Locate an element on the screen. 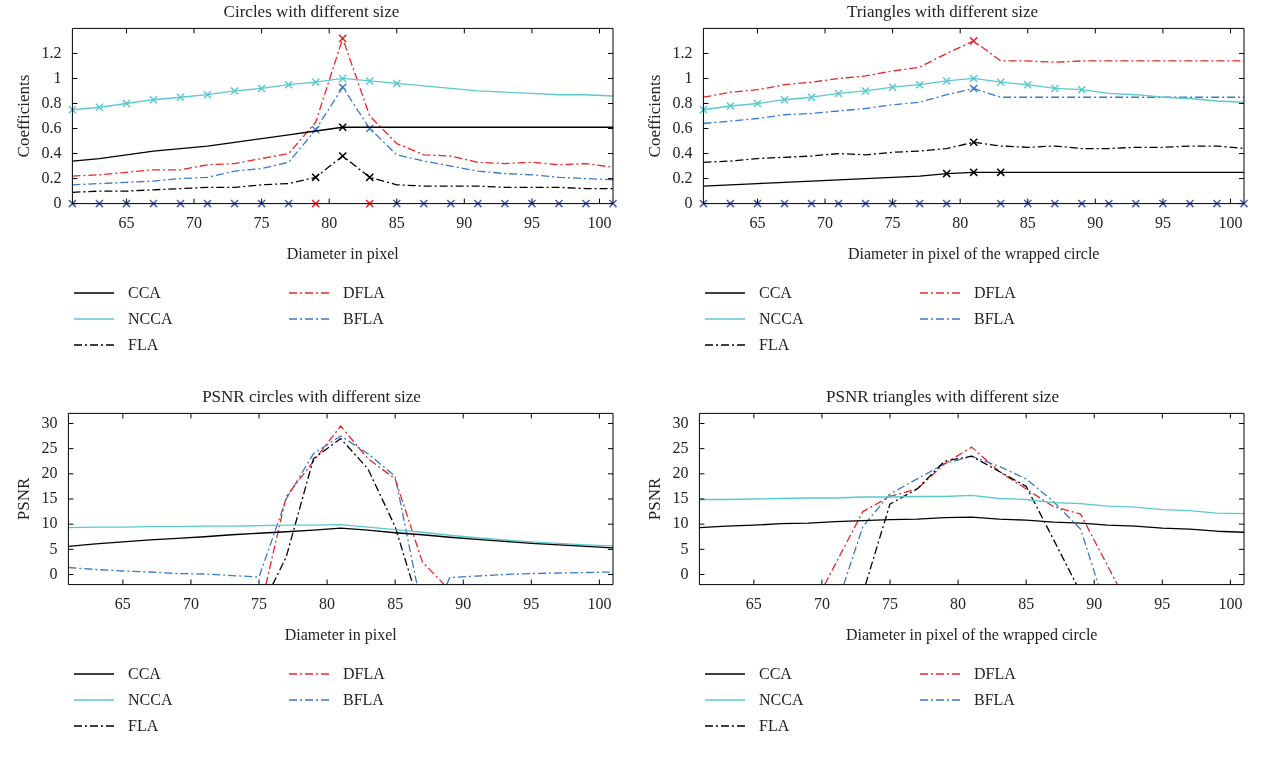  legend-label: BFLA is located at coordinates (994, 700).